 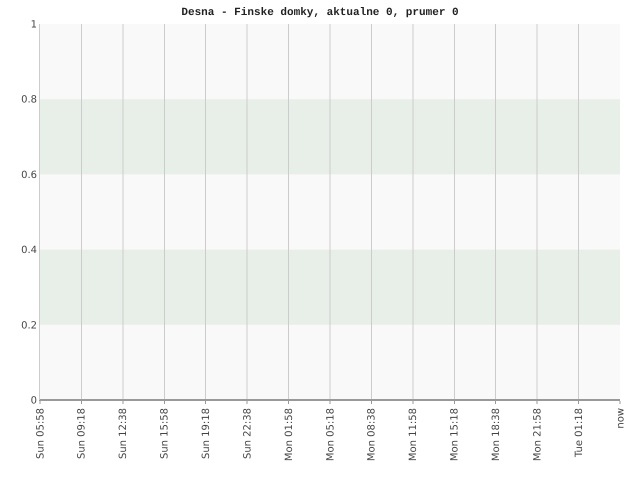 What do you see at coordinates (579, 433) in the screenshot?
I see `x-tick-label: Tue 01:18` at bounding box center [579, 433].